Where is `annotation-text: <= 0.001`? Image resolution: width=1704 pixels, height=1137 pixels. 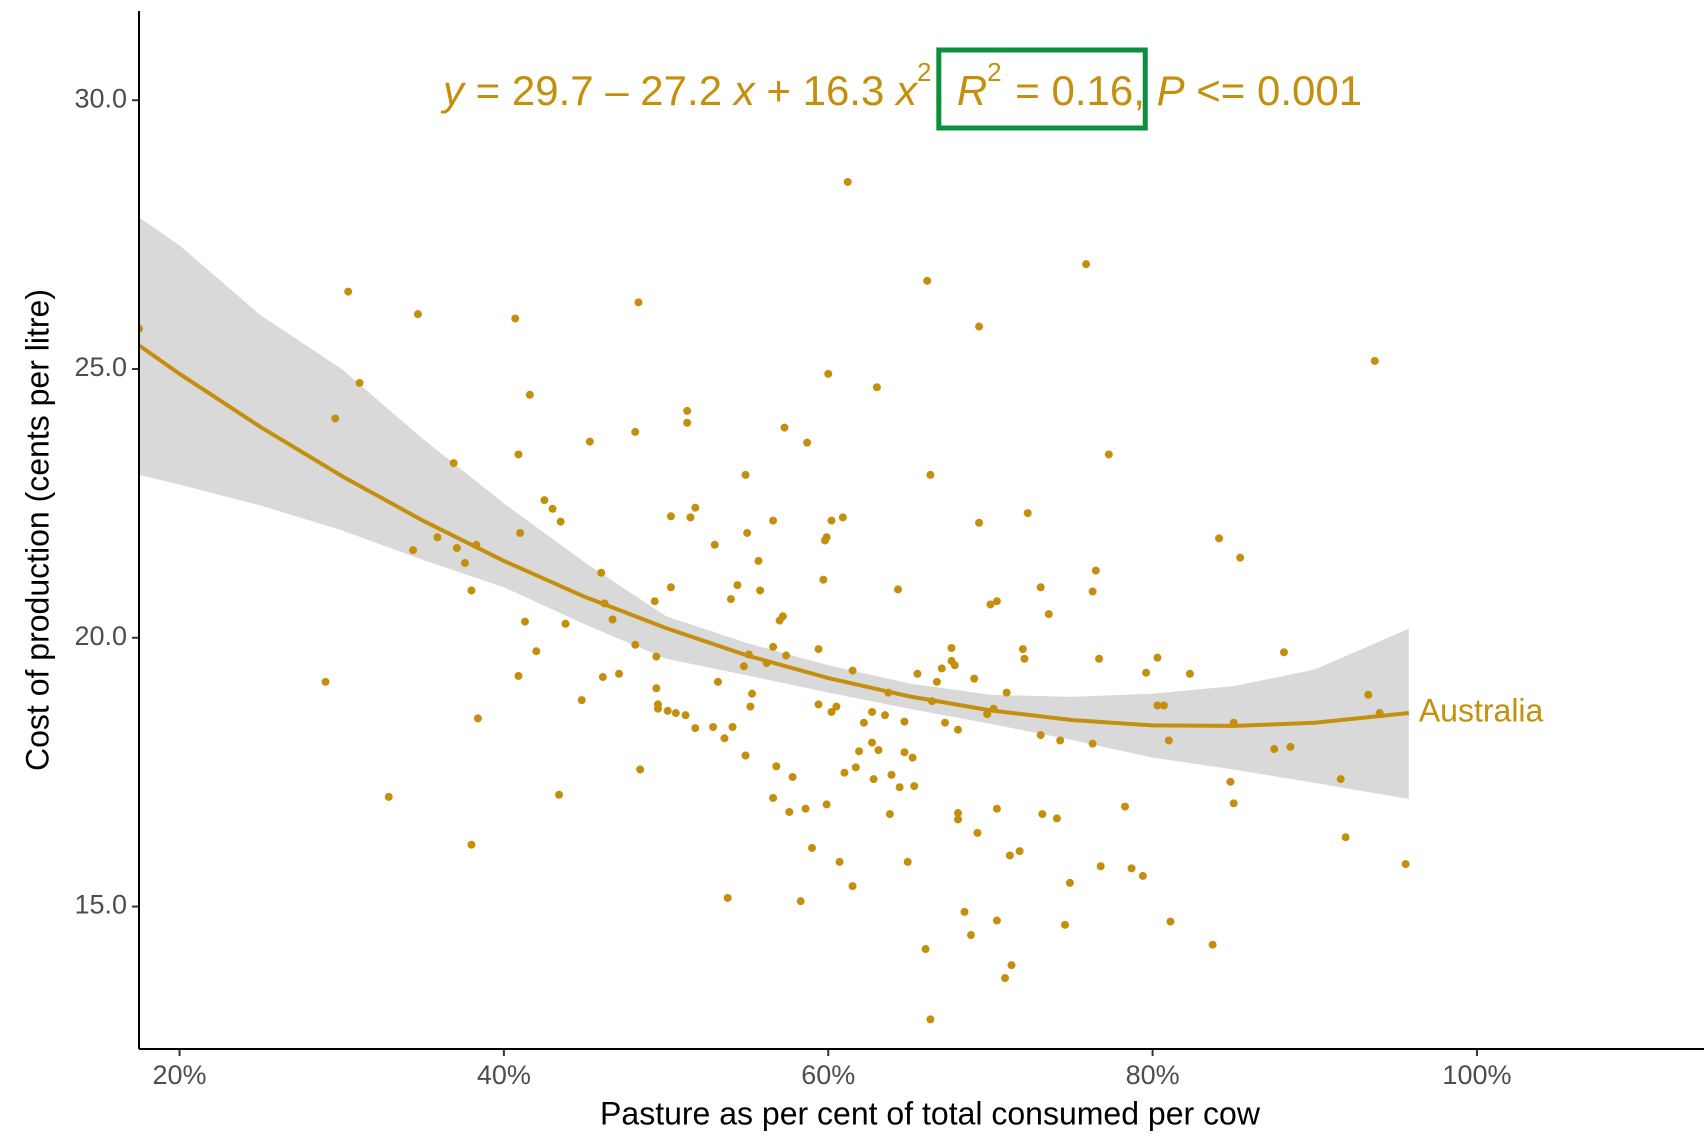 annotation-text: <= 0.001 is located at coordinates (1274, 90).